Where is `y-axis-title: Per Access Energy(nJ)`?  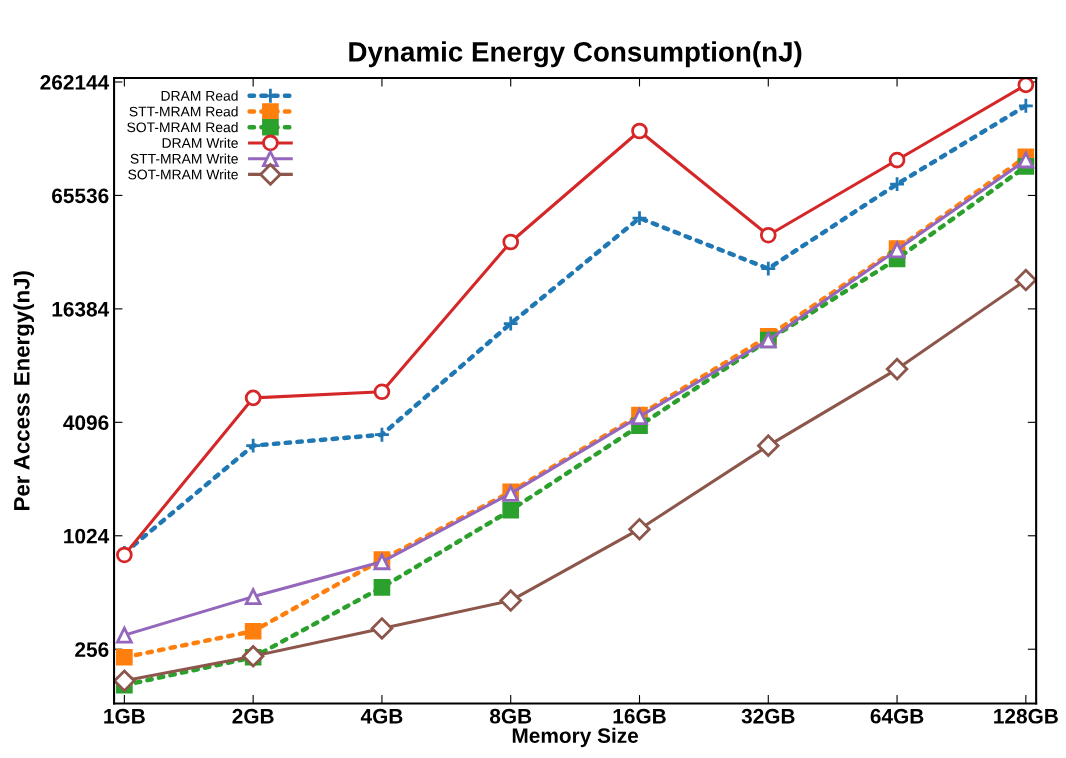
y-axis-title: Per Access Energy(nJ) is located at coordinates (24, 390).